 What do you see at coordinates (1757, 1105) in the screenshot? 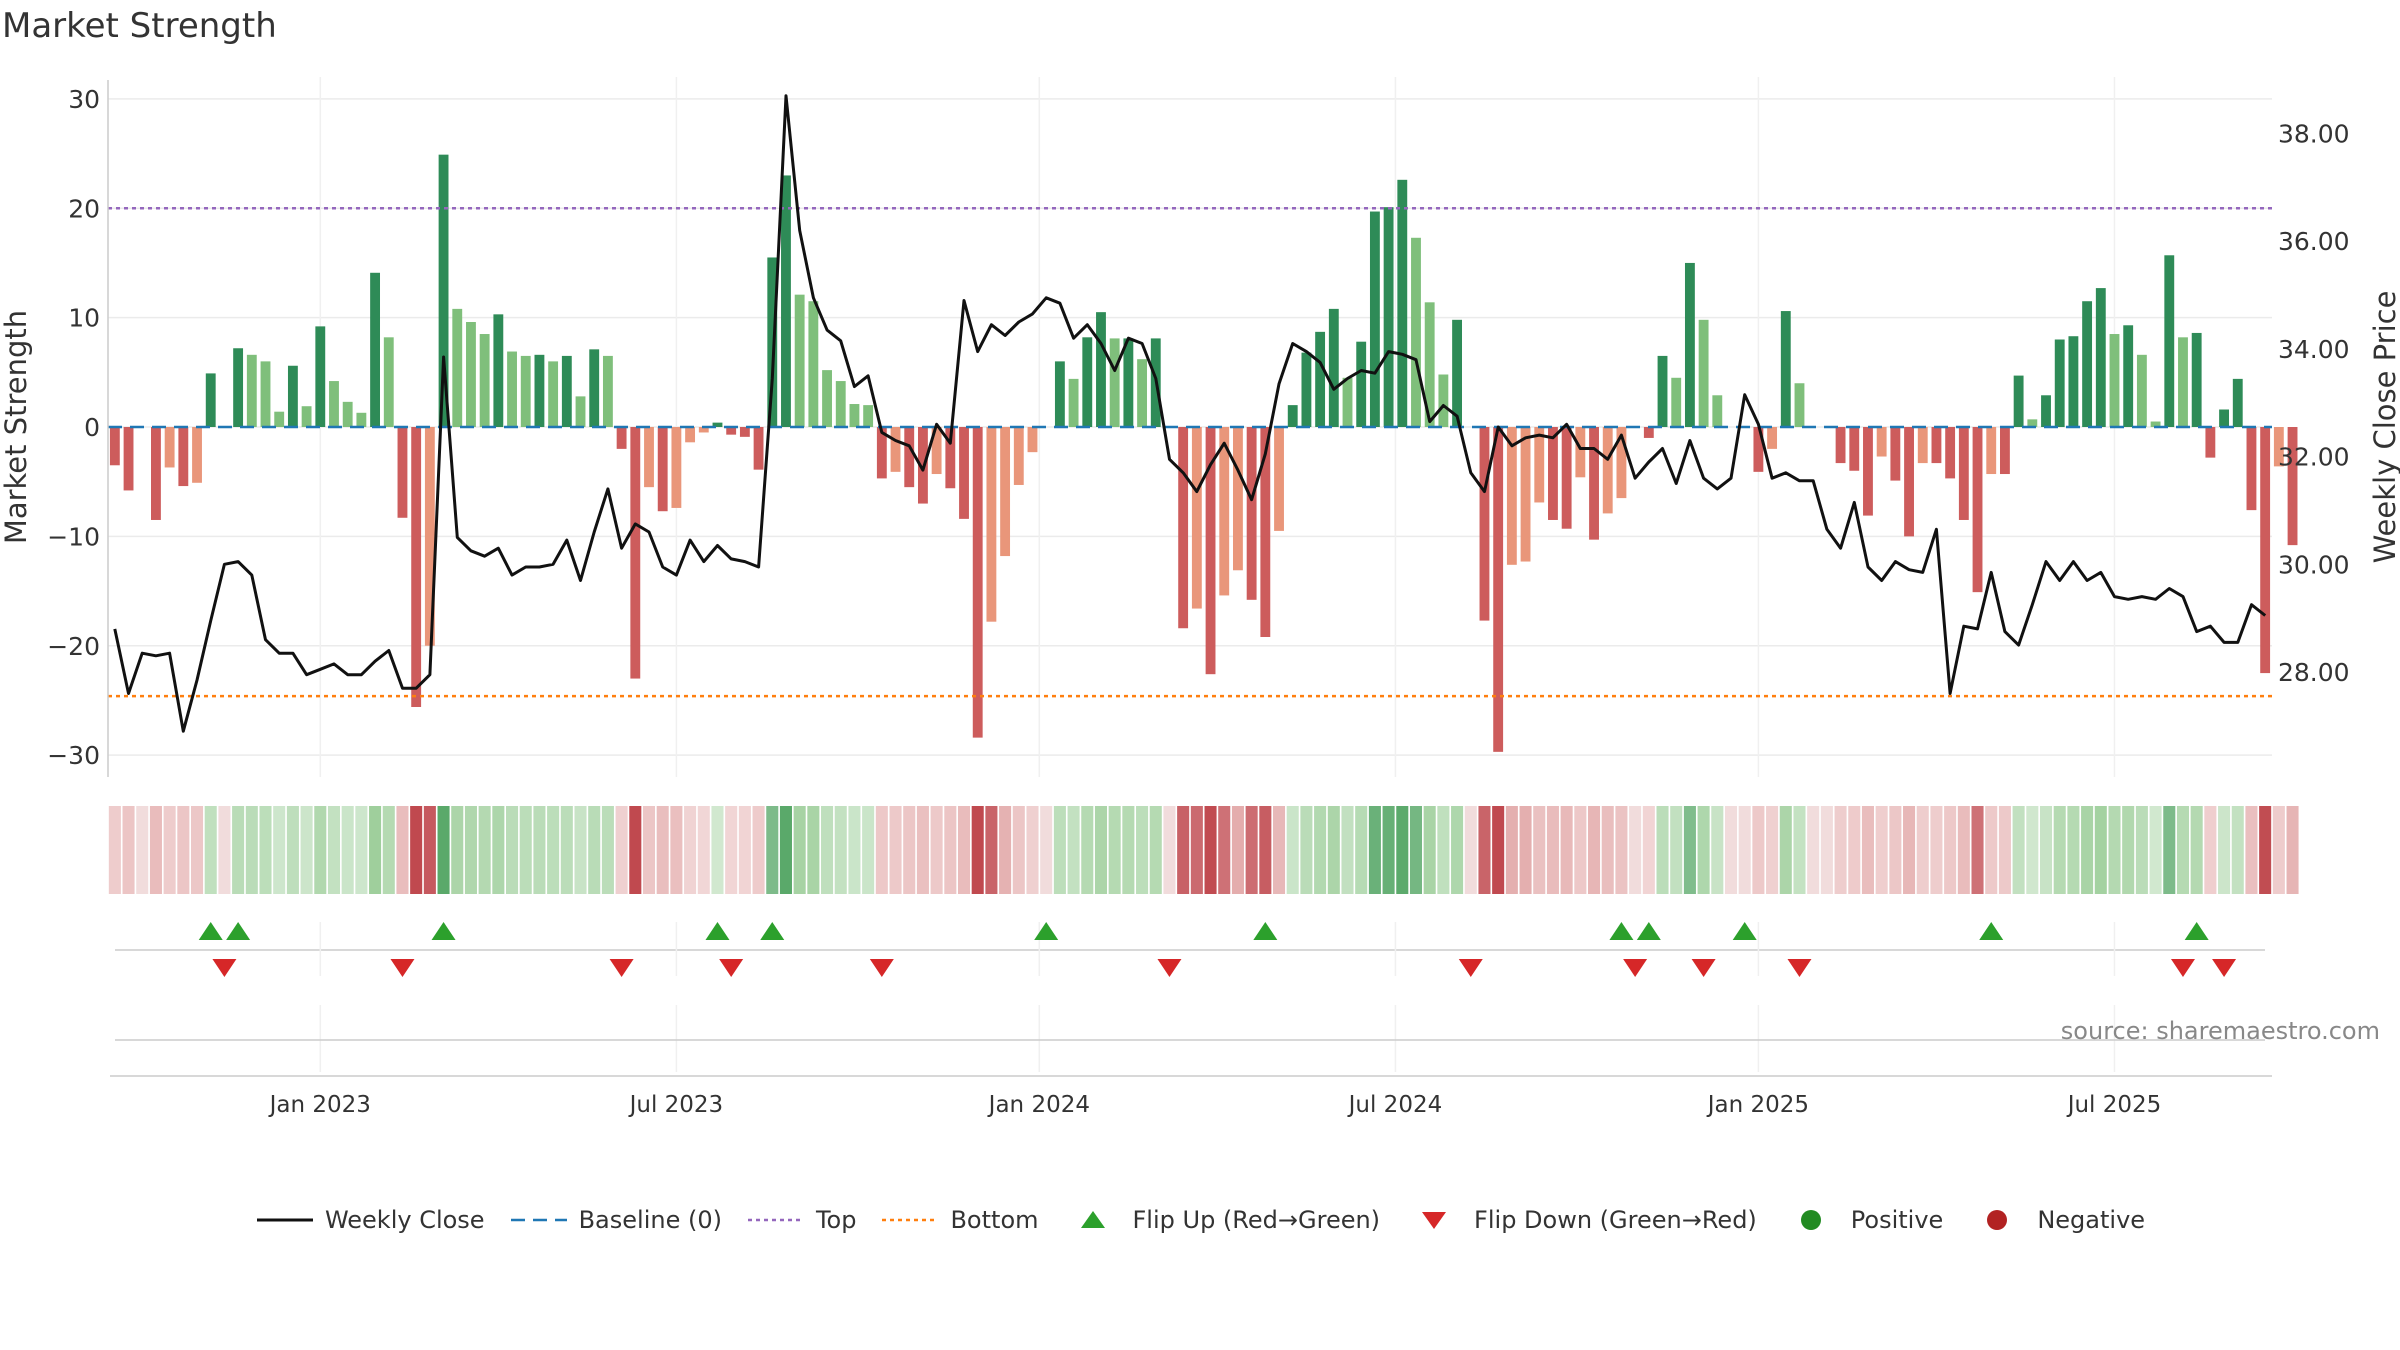
I see `x-tick-label: Jan 2025` at bounding box center [1757, 1105].